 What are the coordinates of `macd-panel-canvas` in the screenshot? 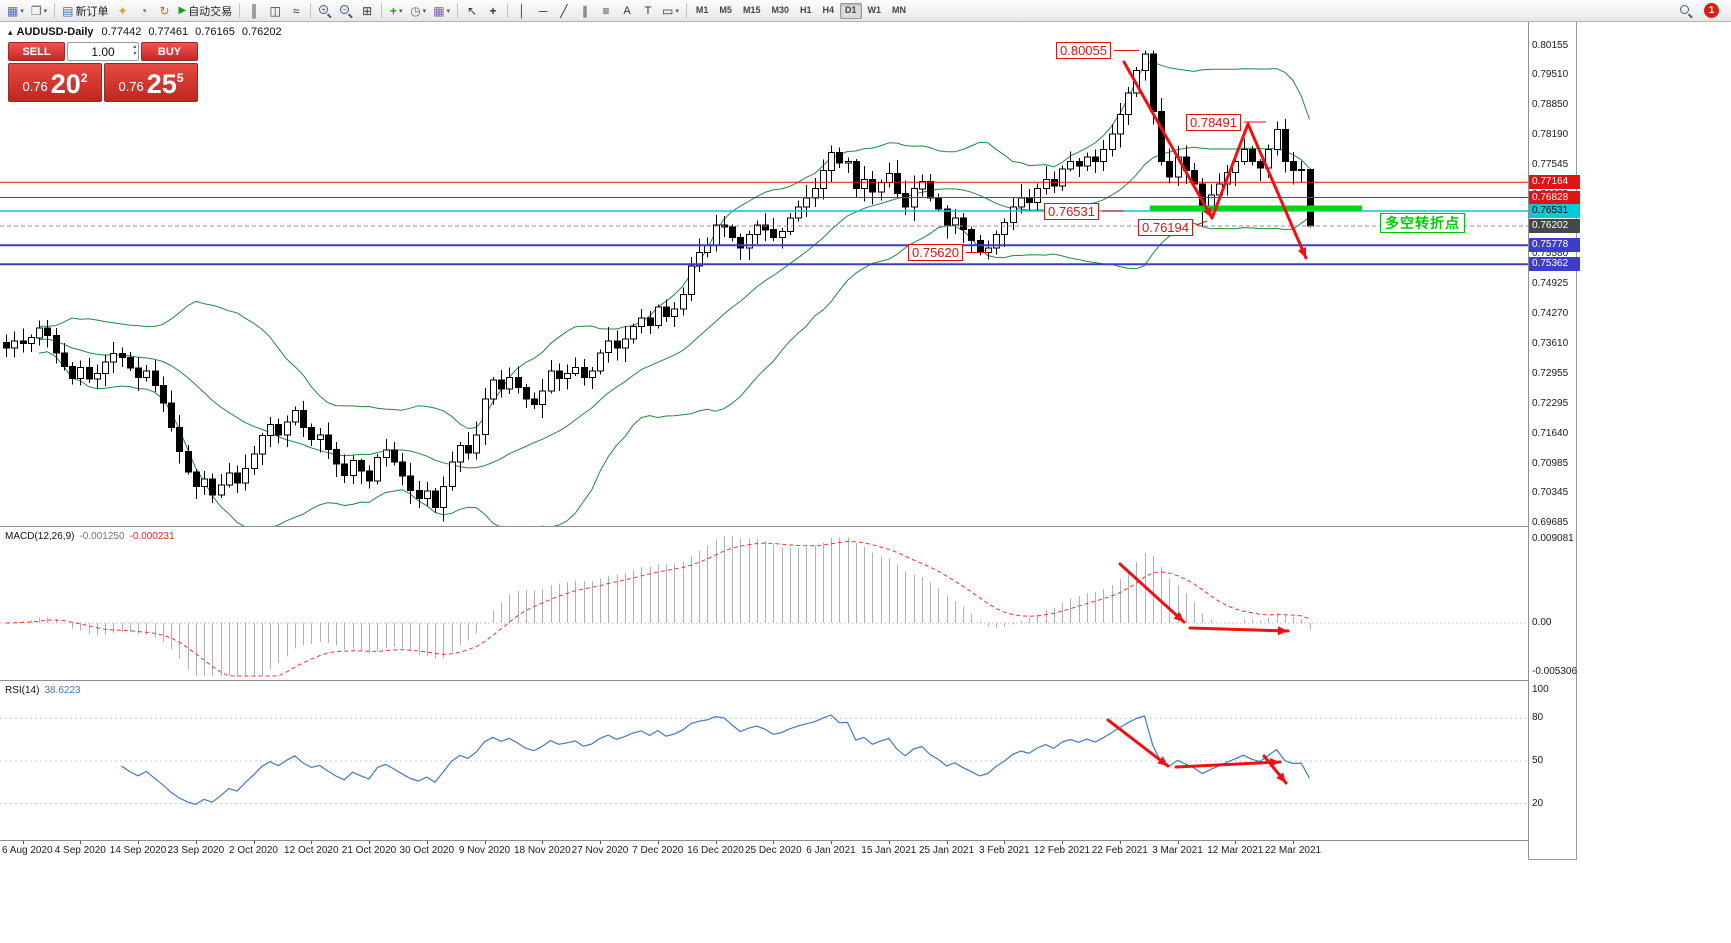 It's located at (764, 604).